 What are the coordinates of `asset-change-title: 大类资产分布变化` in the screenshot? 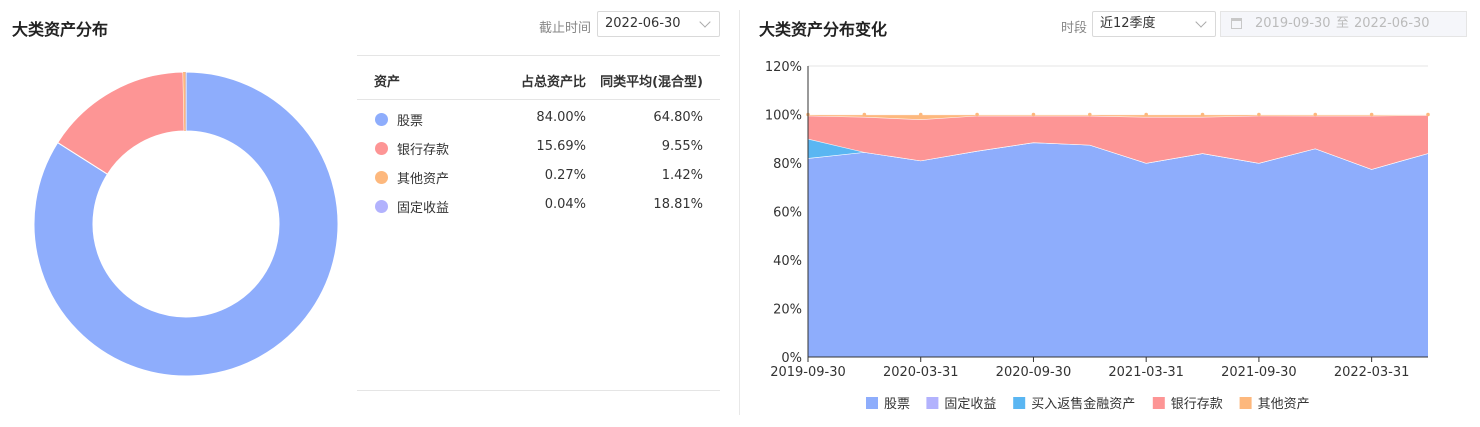 It's located at (823, 29).